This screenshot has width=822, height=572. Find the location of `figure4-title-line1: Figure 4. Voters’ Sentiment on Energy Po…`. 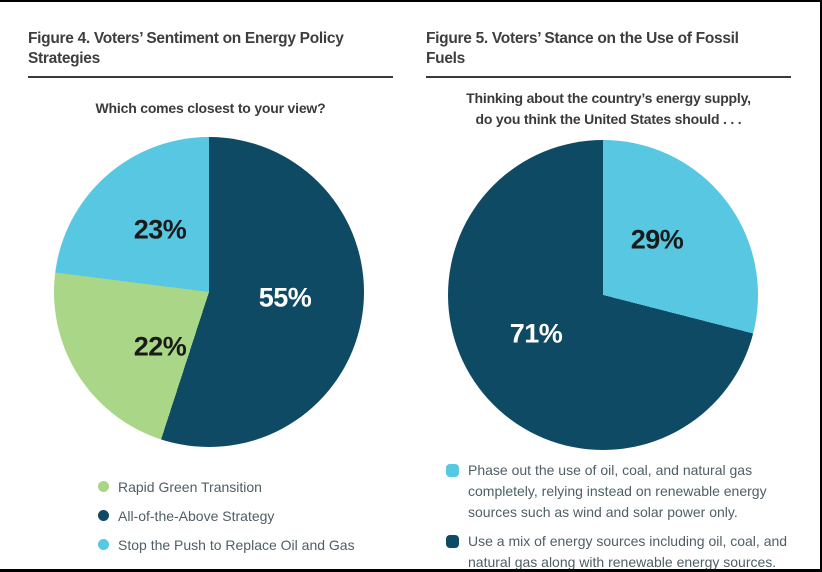

figure4-title-line1: Figure 4. Voters’ Sentiment on Energy Po… is located at coordinates (186, 38).